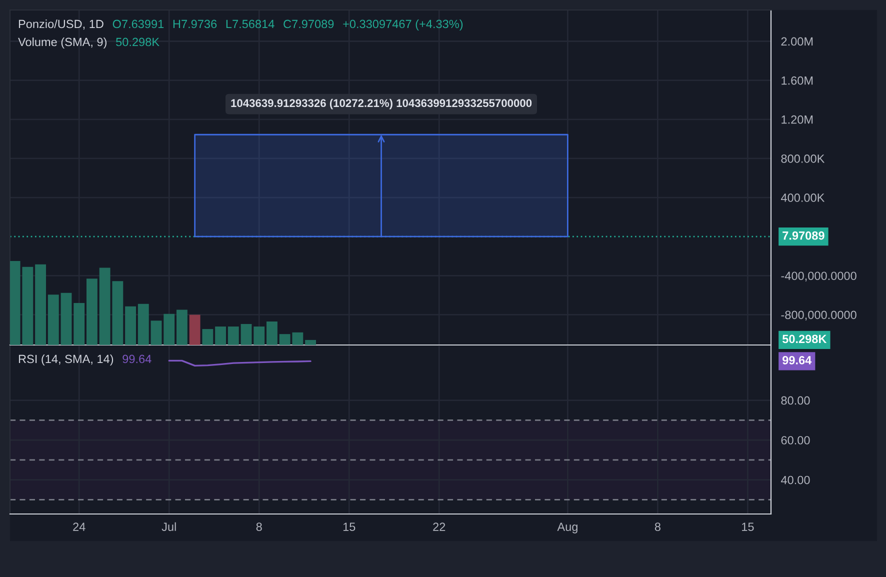 The width and height of the screenshot is (886, 577). What do you see at coordinates (138, 24) in the screenshot?
I see `annotation: O7.63991` at bounding box center [138, 24].